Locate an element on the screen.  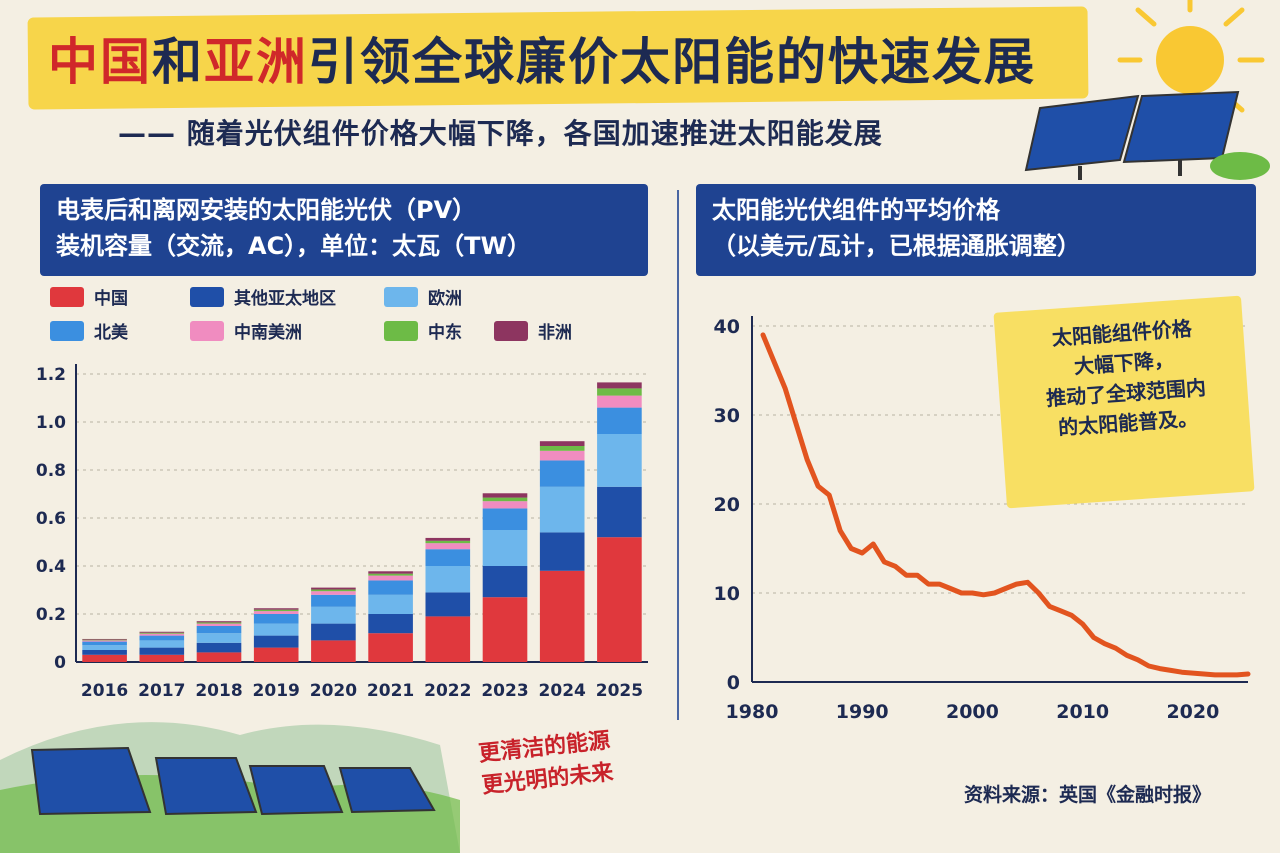
legend-swatch-other-apac is located at coordinates (207, 296).